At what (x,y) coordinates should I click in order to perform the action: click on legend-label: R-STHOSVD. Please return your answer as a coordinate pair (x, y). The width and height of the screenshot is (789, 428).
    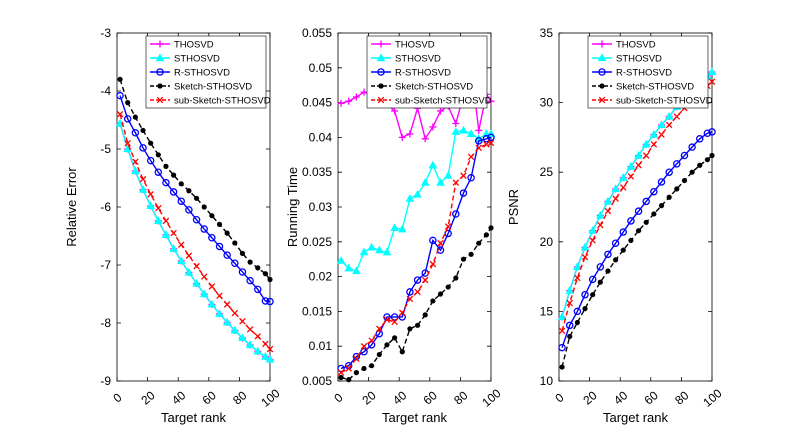
    Looking at the image, I should click on (423, 73).